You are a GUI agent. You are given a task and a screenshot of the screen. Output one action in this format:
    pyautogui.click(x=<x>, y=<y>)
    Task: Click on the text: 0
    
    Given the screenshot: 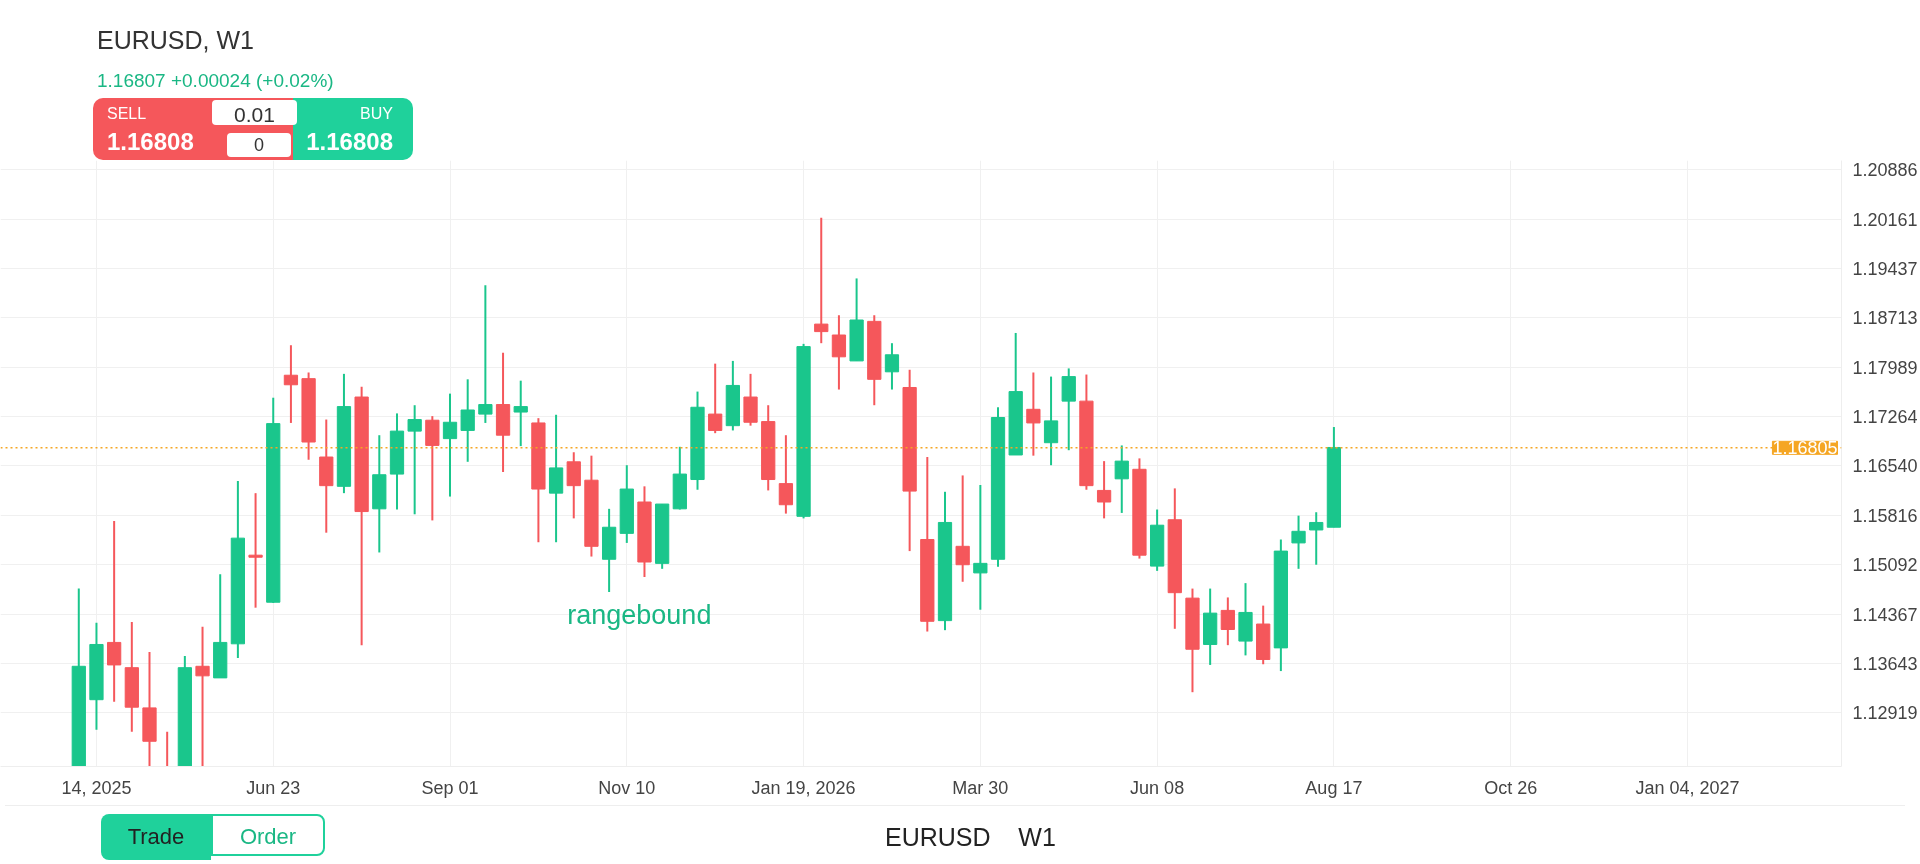 What is the action you would take?
    pyautogui.click(x=259, y=145)
    